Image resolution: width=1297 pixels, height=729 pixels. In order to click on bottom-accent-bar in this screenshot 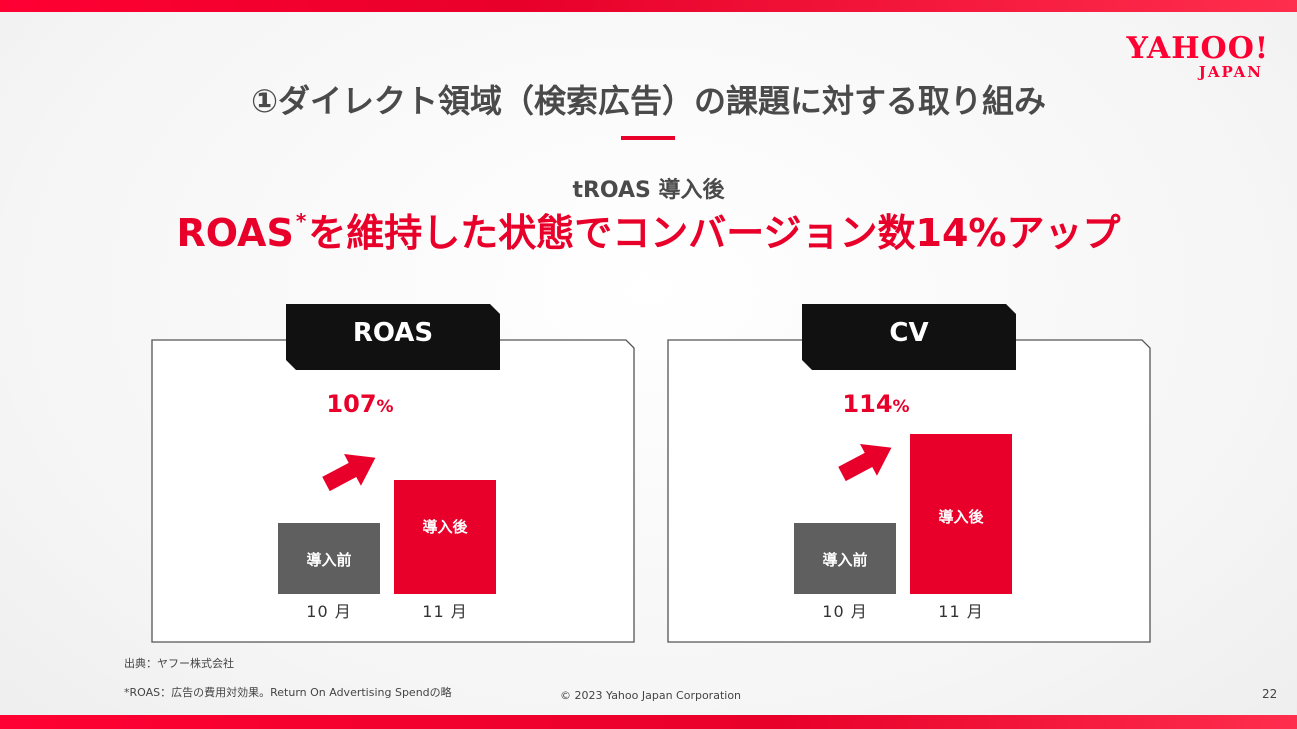, I will do `click(648, 722)`.